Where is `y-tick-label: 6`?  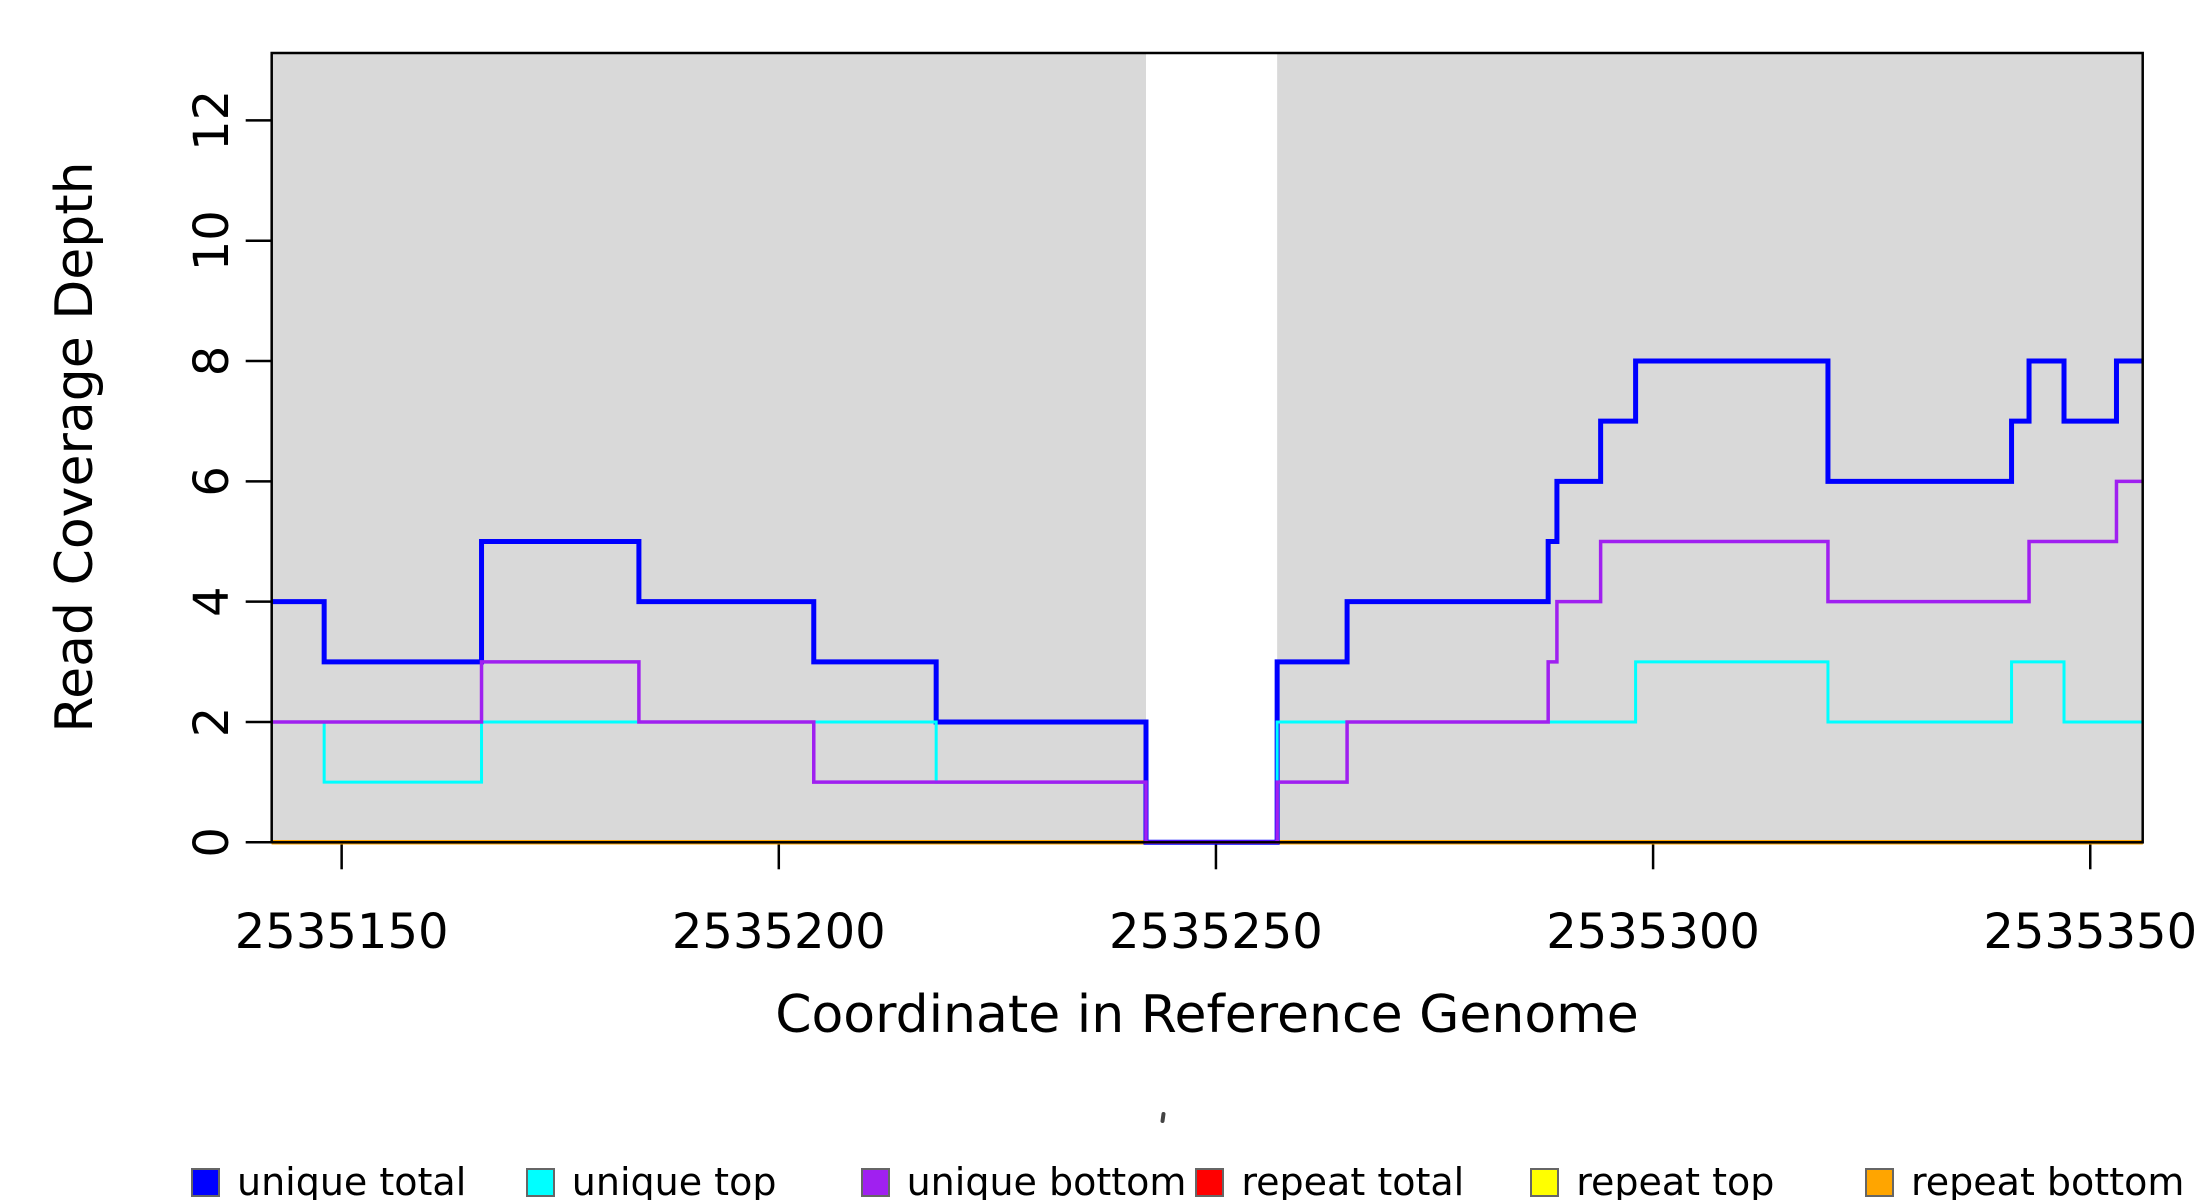
y-tick-label: 6 is located at coordinates (212, 481).